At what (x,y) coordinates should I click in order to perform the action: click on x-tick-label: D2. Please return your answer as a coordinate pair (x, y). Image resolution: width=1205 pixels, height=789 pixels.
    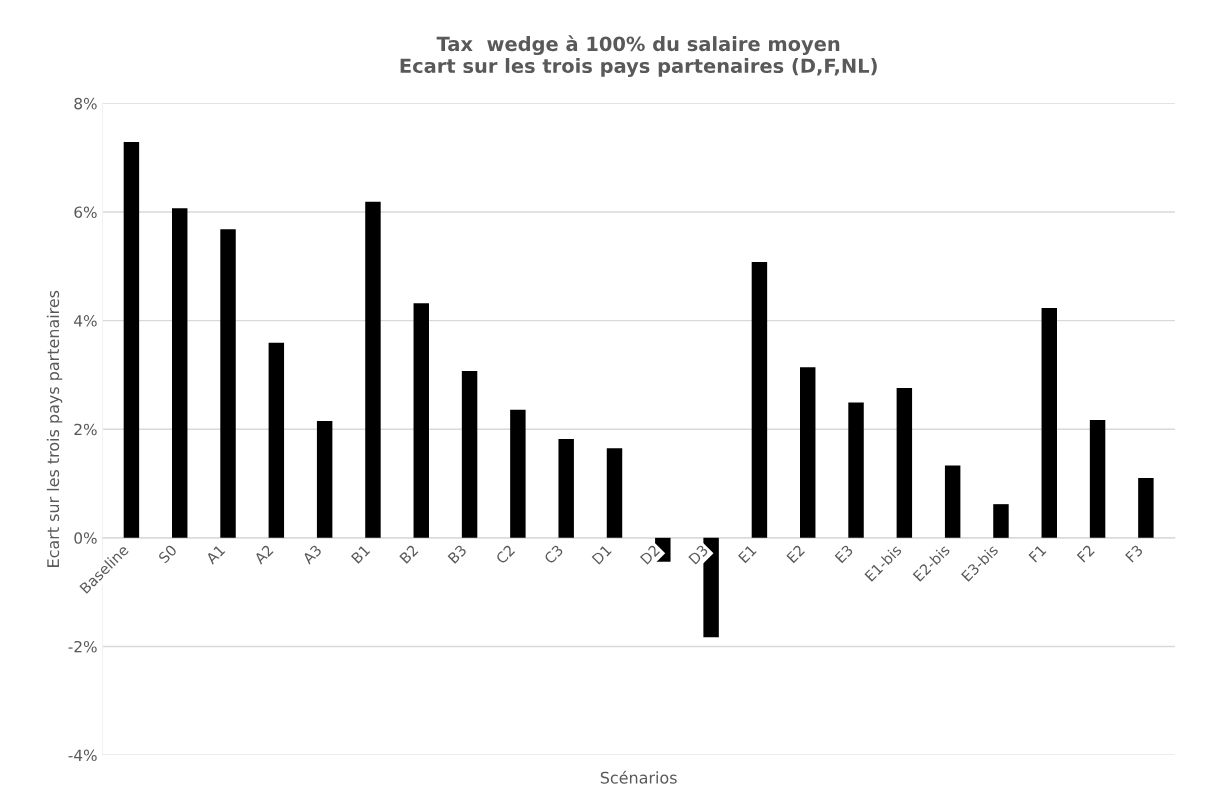
    Looking at the image, I should click on (649, 554).